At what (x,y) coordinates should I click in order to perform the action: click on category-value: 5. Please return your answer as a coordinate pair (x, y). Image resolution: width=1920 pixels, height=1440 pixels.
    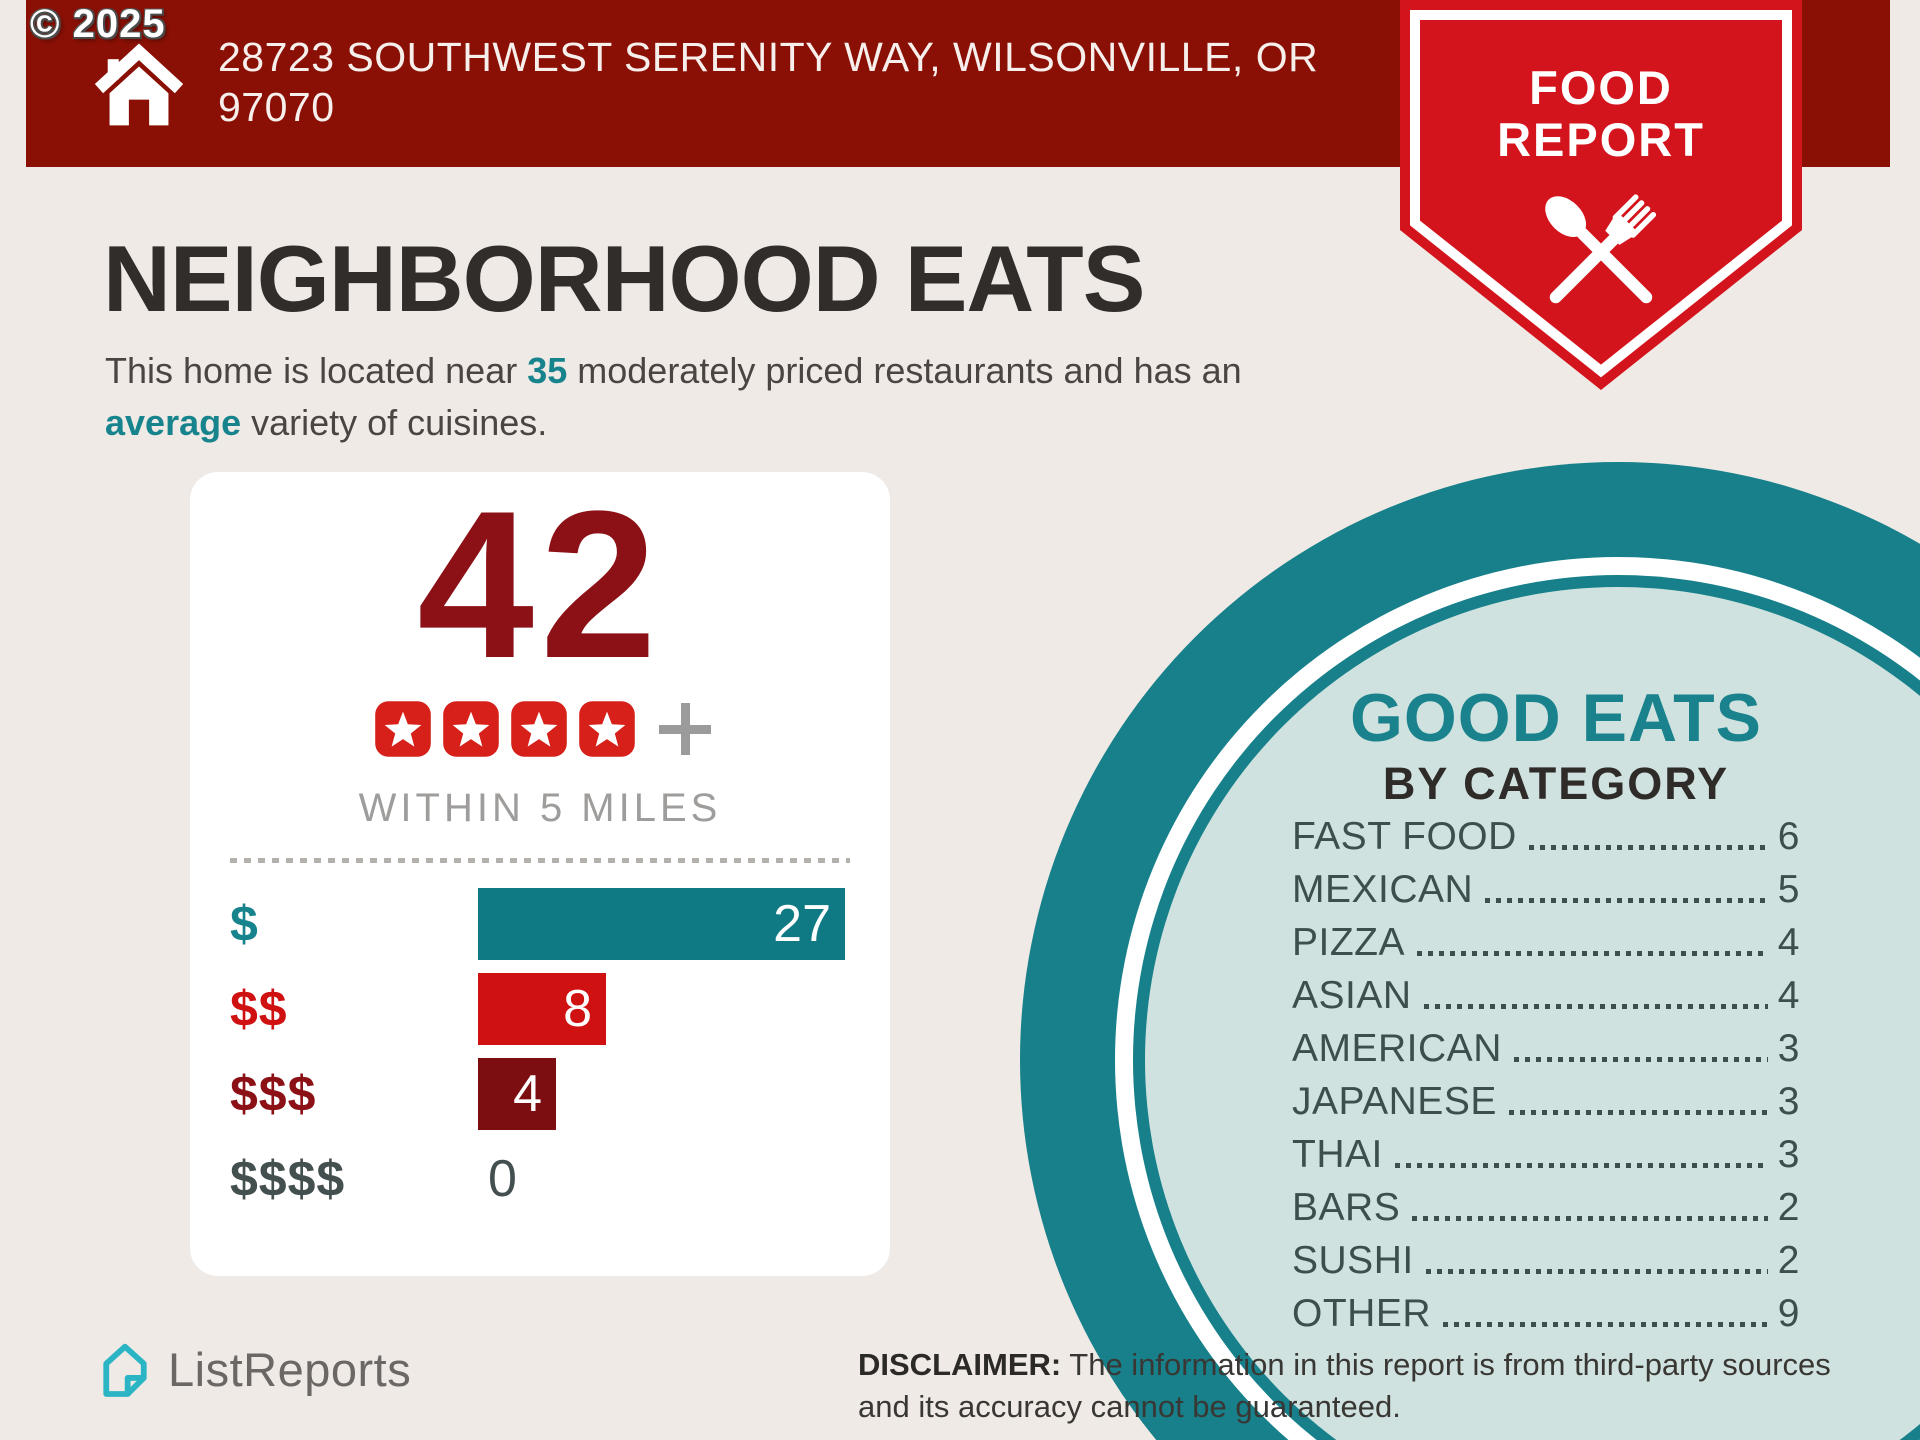
    Looking at the image, I should click on (1788, 889).